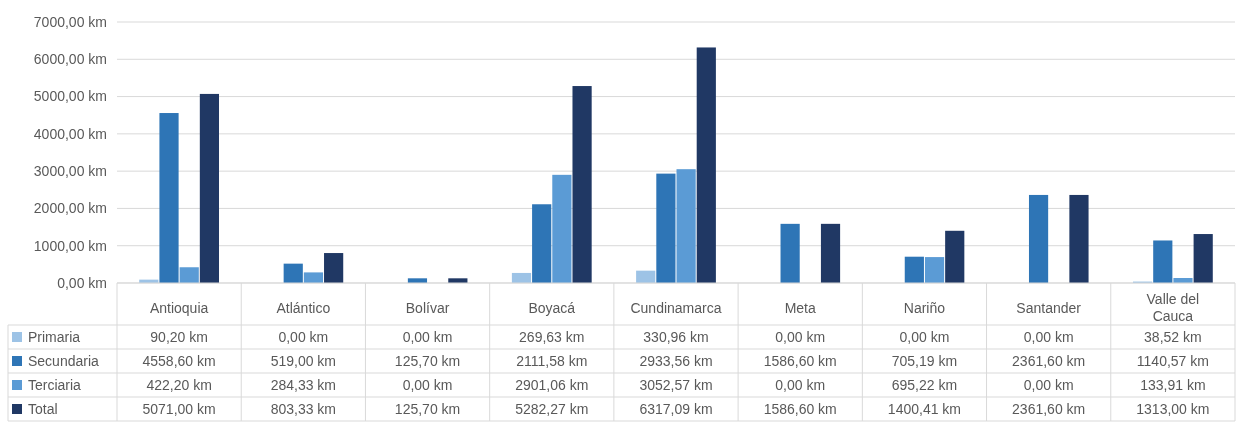 The image size is (1241, 422). I want to click on y-tick-label: 0,00 km, so click(82, 282).